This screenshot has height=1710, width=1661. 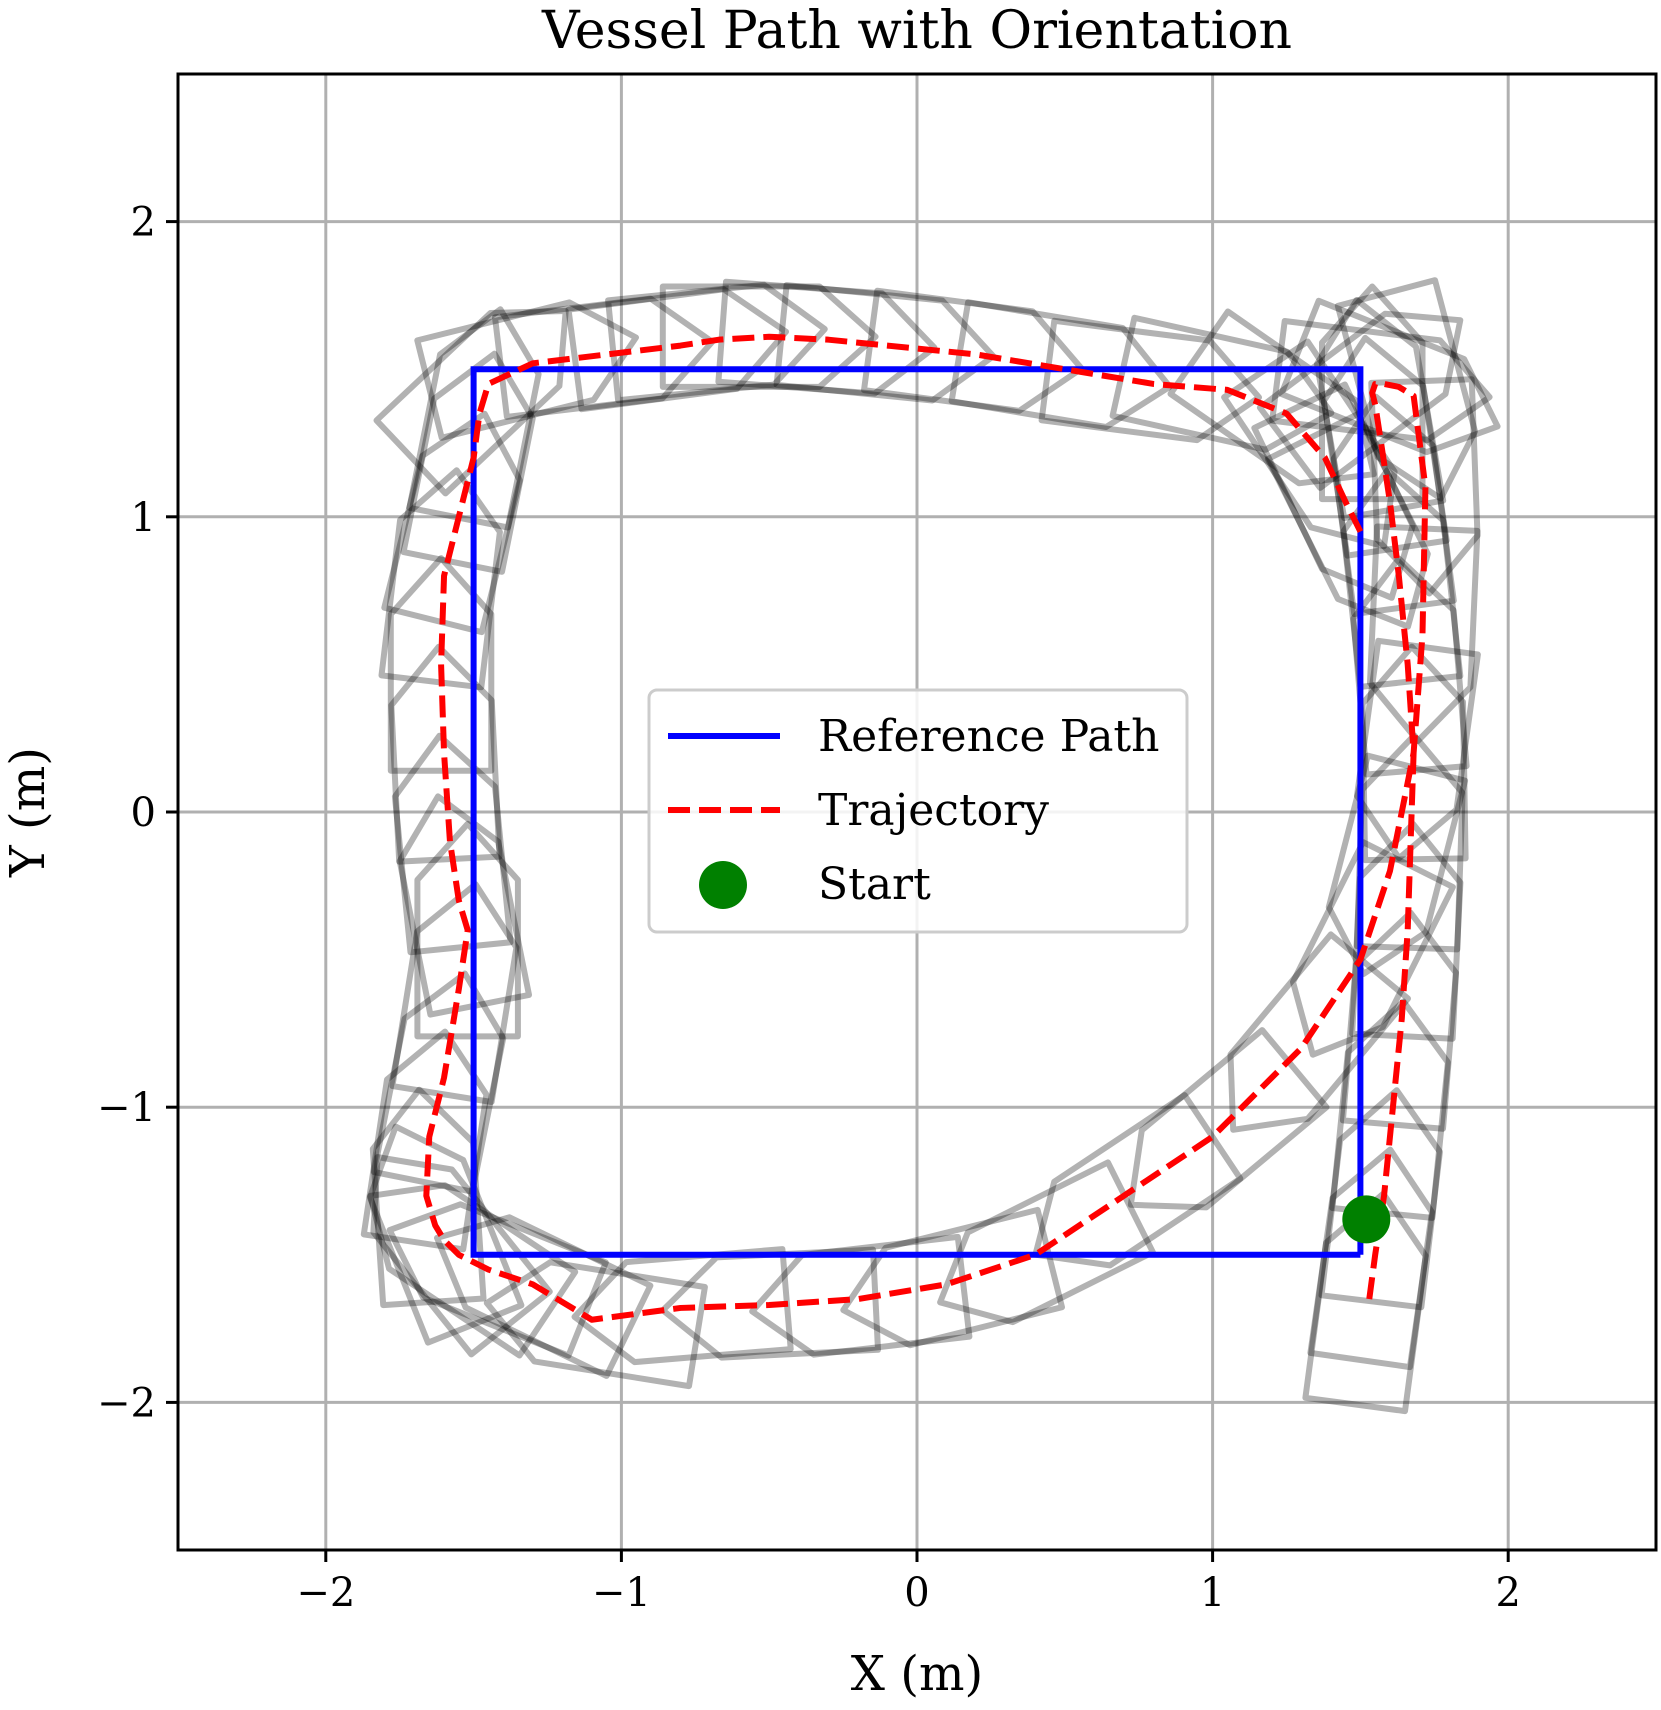 What do you see at coordinates (916, 1593) in the screenshot?
I see `x-tick-label: 0` at bounding box center [916, 1593].